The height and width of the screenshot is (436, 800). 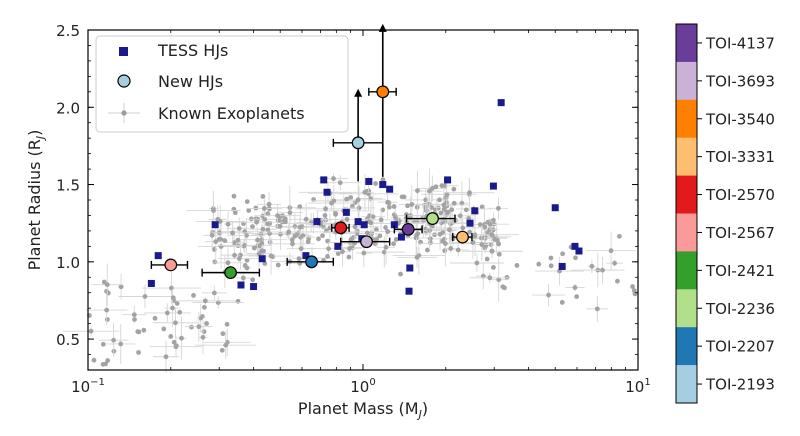 I want to click on colorbar-label: TOI-2567, so click(x=740, y=233).